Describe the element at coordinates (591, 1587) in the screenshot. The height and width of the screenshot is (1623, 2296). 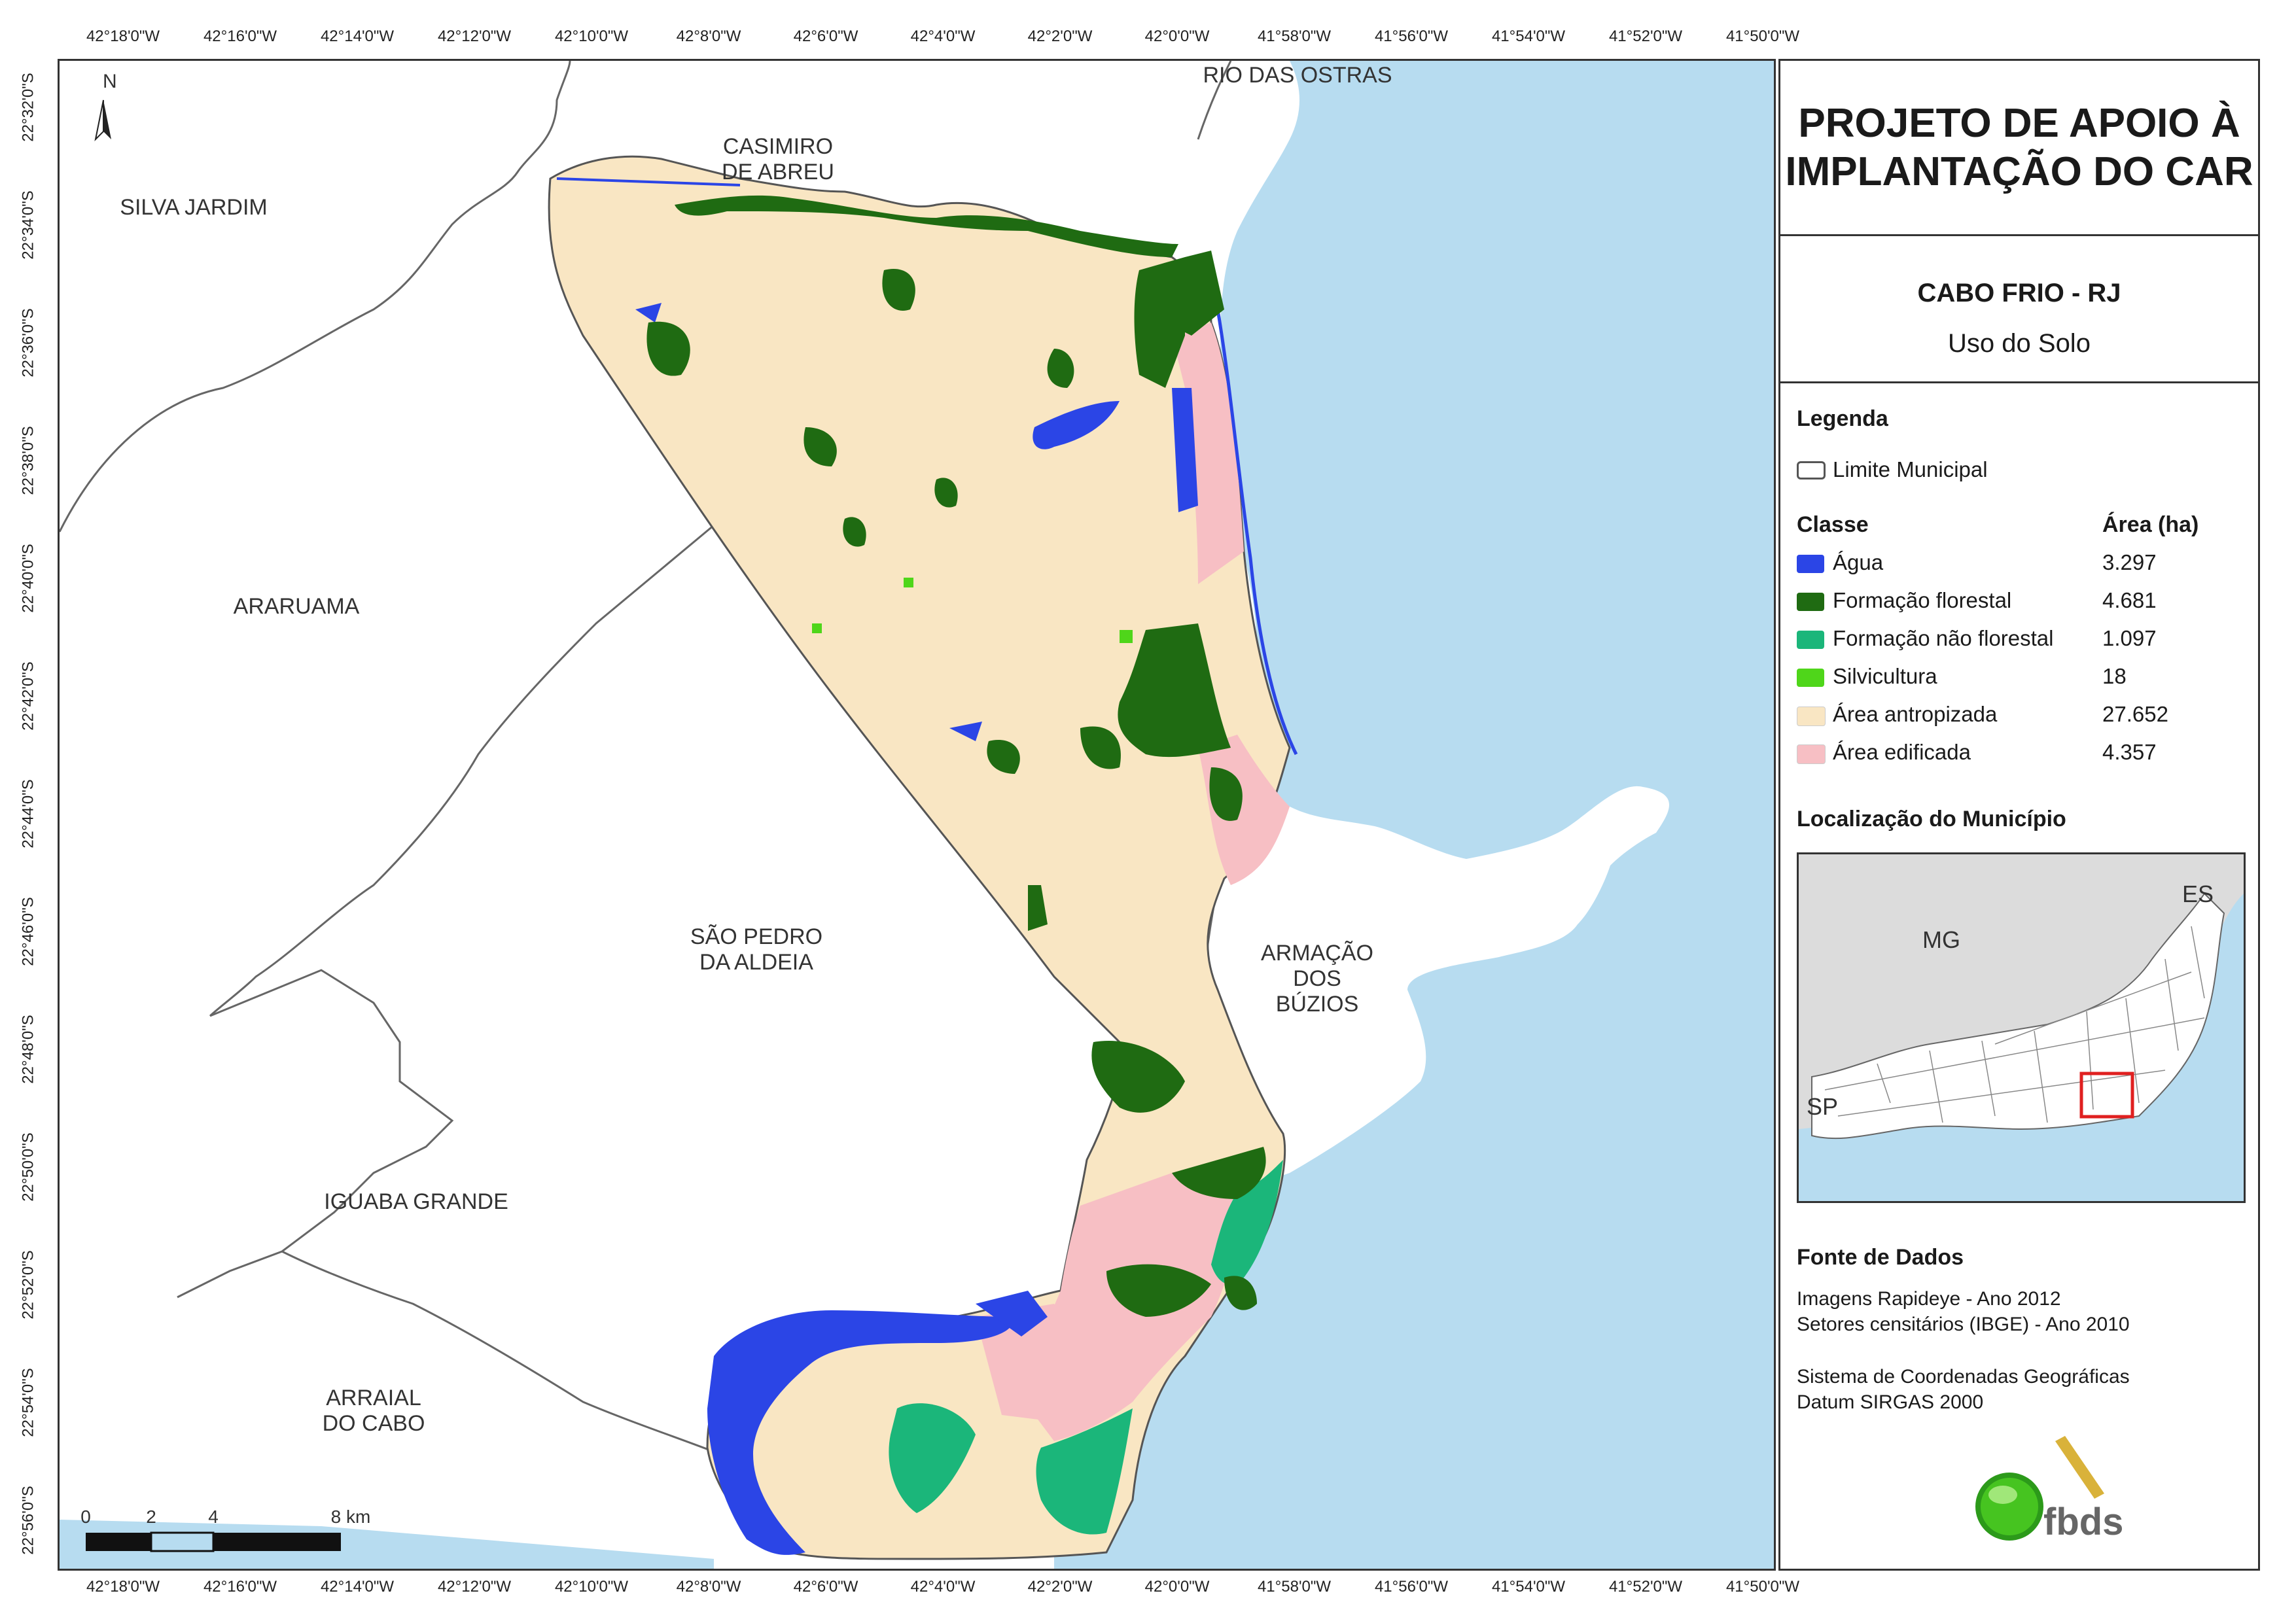
I see `bottom-coord: 42°10'0"W` at that location.